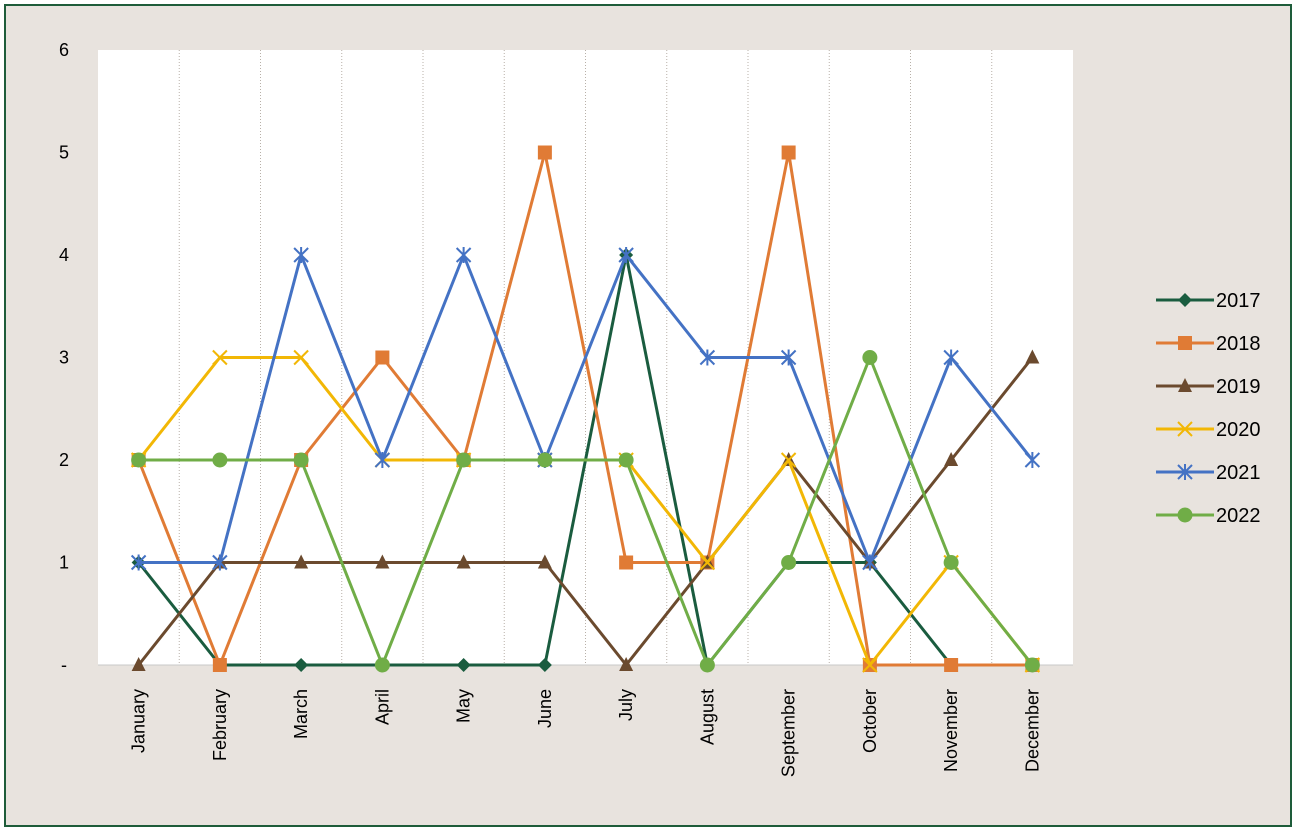 The image size is (1296, 833). What do you see at coordinates (626, 705) in the screenshot?
I see `x-tick-label: July` at bounding box center [626, 705].